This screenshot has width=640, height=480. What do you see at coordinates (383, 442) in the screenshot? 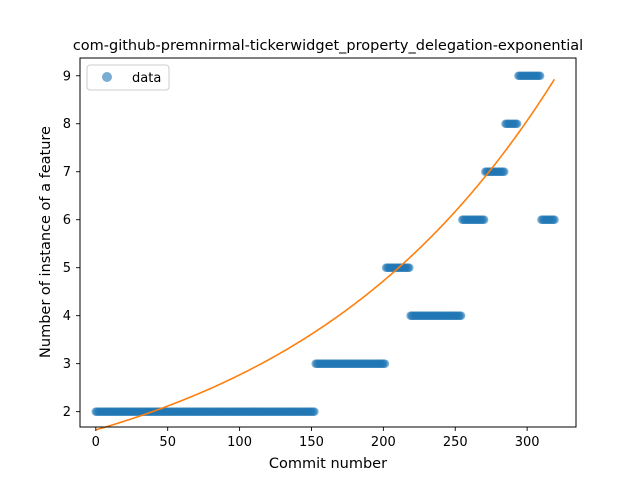
I see `x-tick-label: 200` at bounding box center [383, 442].